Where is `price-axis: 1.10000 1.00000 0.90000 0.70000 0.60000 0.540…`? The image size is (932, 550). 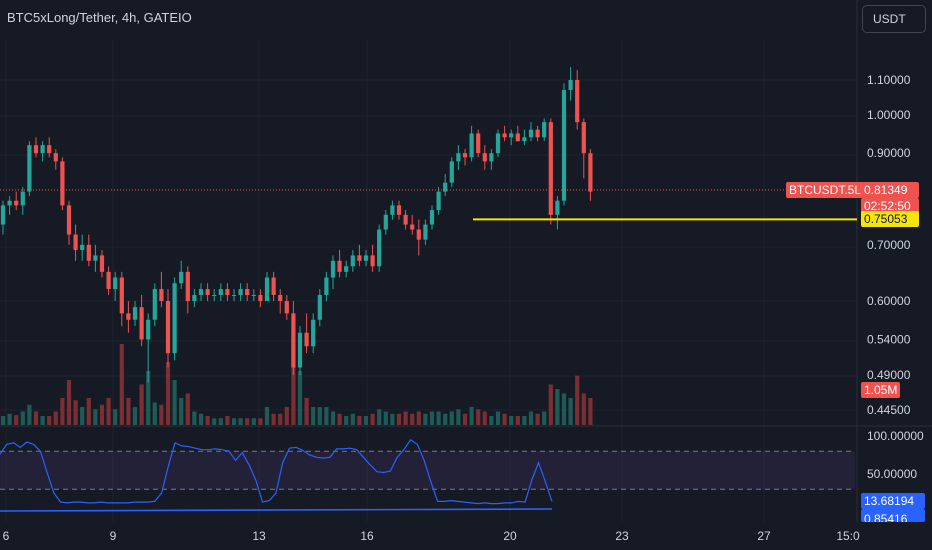 price-axis: 1.10000 1.00000 0.90000 0.70000 0.60000 0.540… is located at coordinates (895, 277).